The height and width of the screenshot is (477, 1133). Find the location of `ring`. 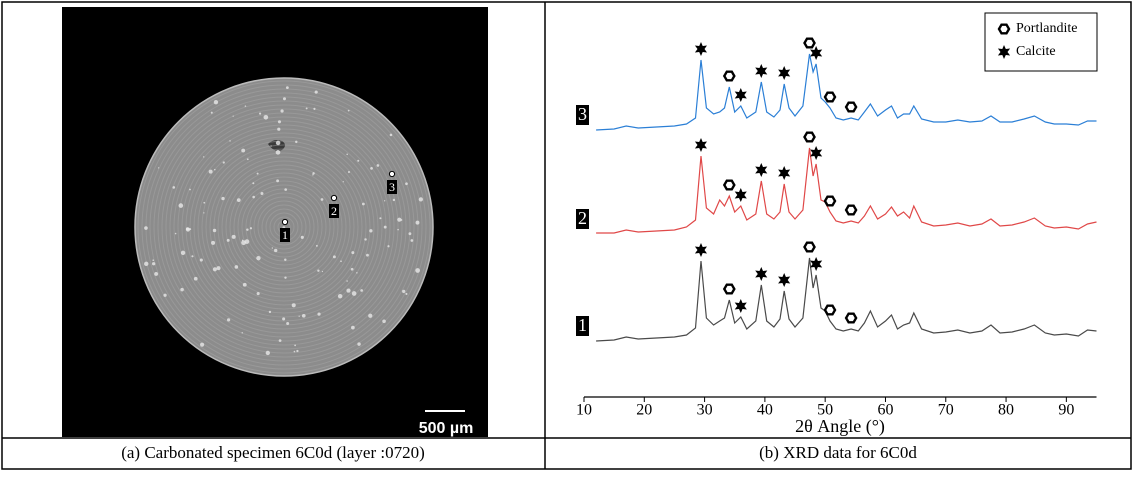

ring is located at coordinates (284, 227).